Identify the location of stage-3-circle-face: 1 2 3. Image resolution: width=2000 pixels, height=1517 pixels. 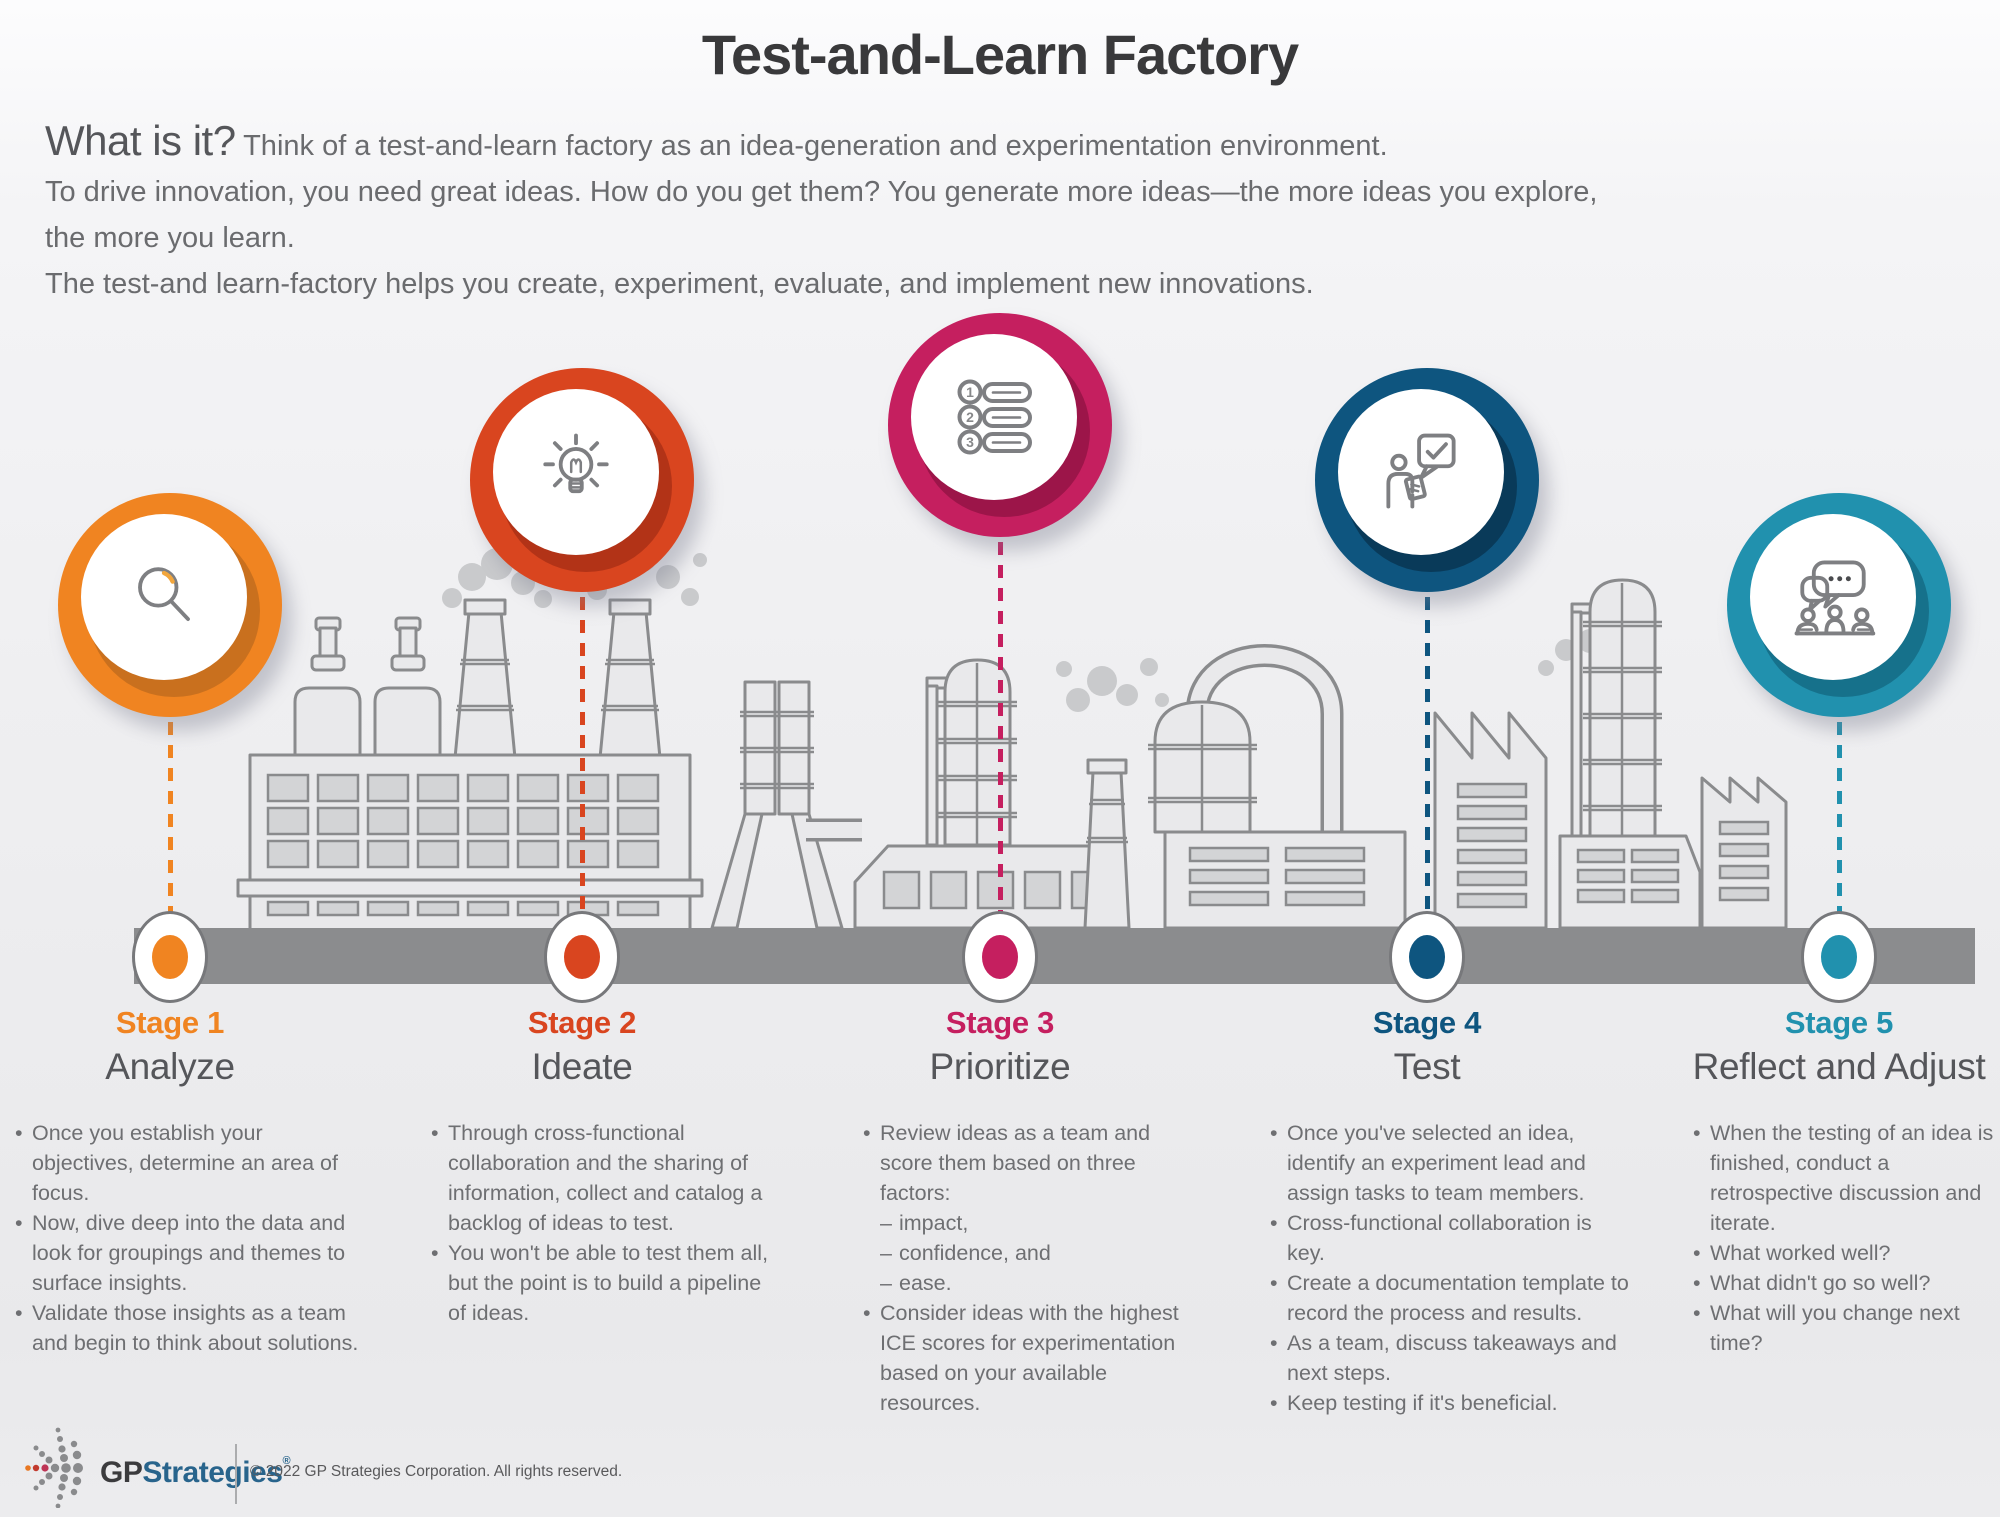
(994, 417).